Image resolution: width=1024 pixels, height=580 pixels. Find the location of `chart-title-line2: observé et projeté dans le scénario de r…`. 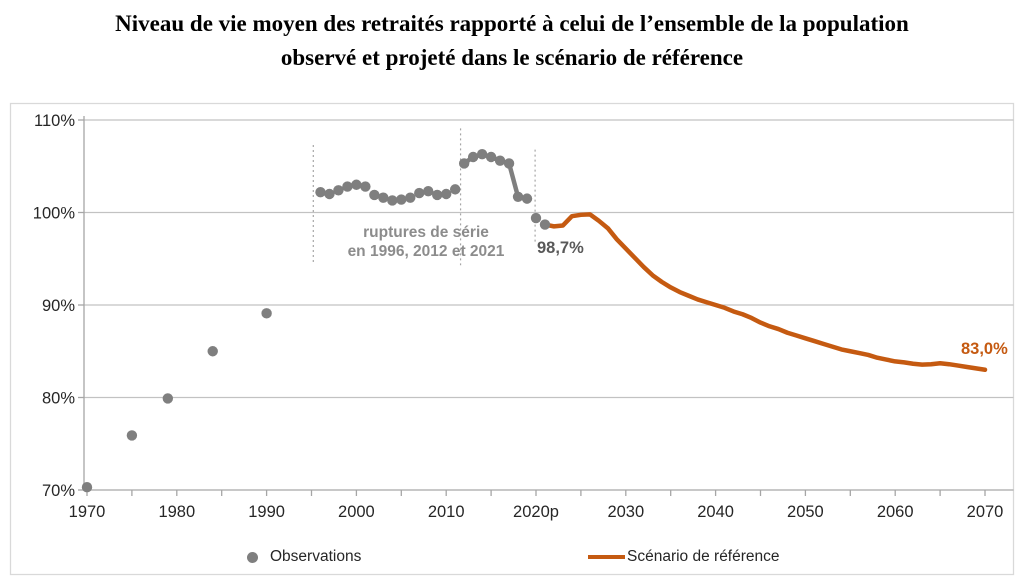

chart-title-line2: observé et projeté dans le scénario de r… is located at coordinates (512, 57).